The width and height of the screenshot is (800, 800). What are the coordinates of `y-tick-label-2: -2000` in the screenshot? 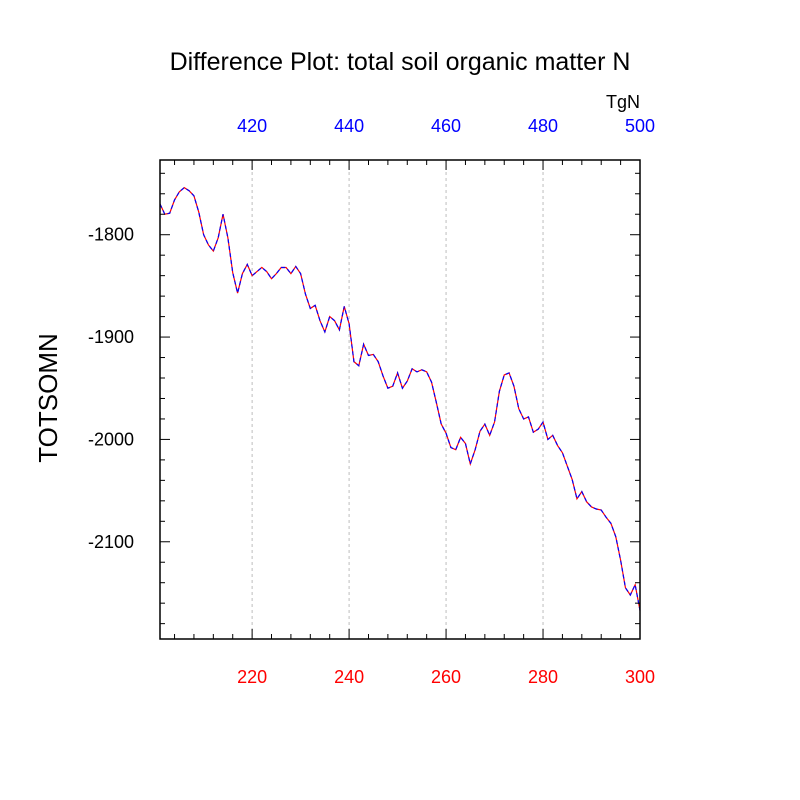 It's located at (111, 439).